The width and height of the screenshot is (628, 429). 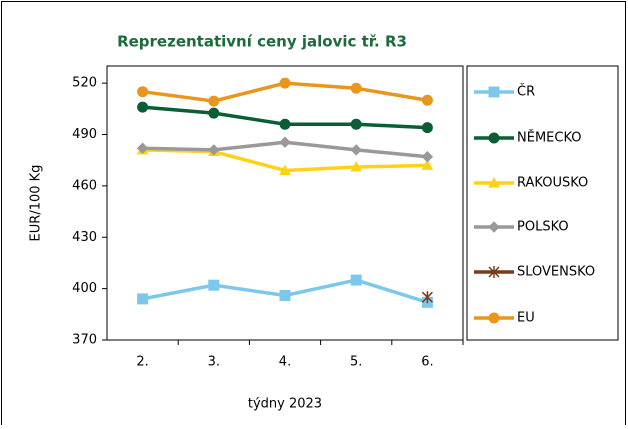 What do you see at coordinates (427, 362) in the screenshot?
I see `x-tick-label: 6.` at bounding box center [427, 362].